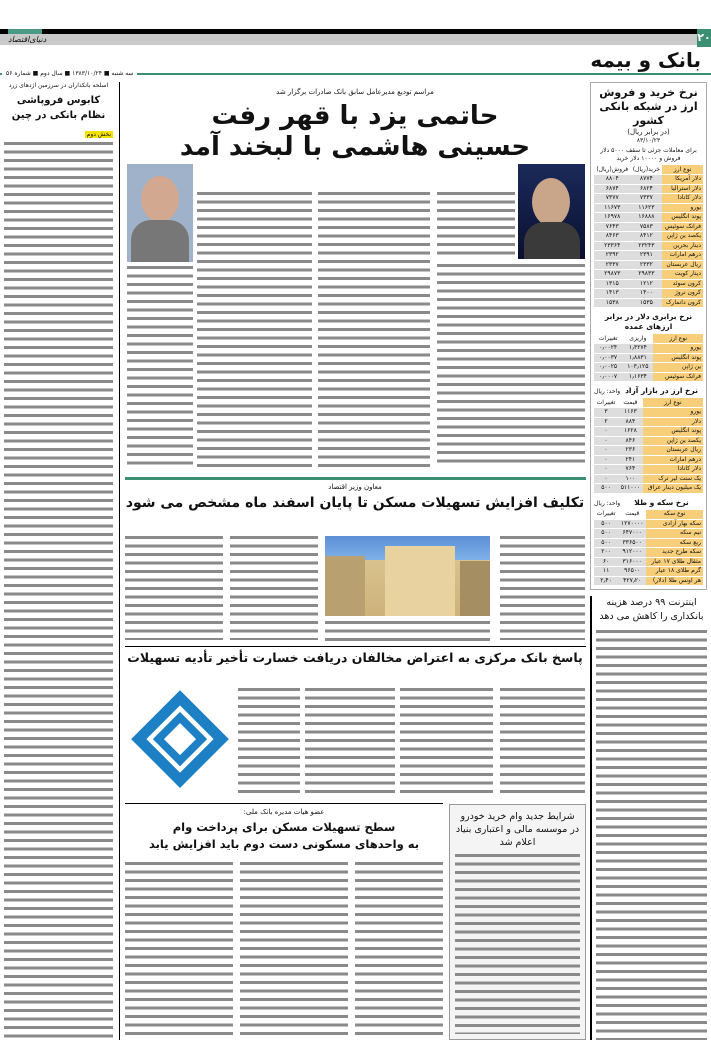 This screenshot has width=711, height=1041. Describe the element at coordinates (612, 284) in the screenshot. I see `rate-value: ۱۳۱۵` at that location.